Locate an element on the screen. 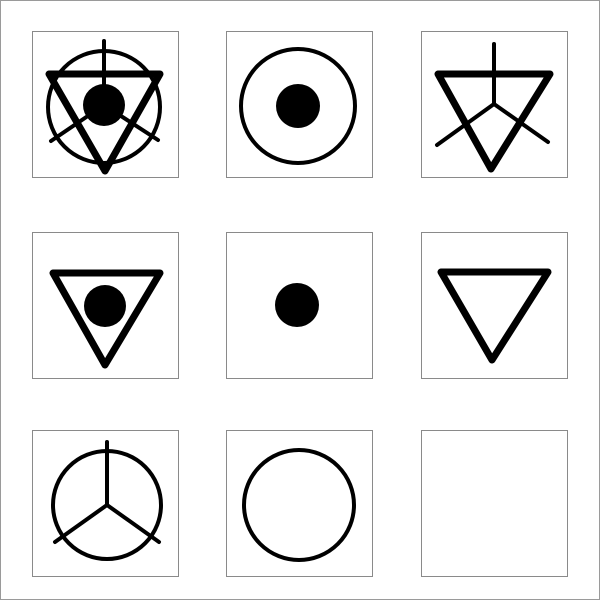  circle-triangle-dot-y-icon is located at coordinates (104, 107).